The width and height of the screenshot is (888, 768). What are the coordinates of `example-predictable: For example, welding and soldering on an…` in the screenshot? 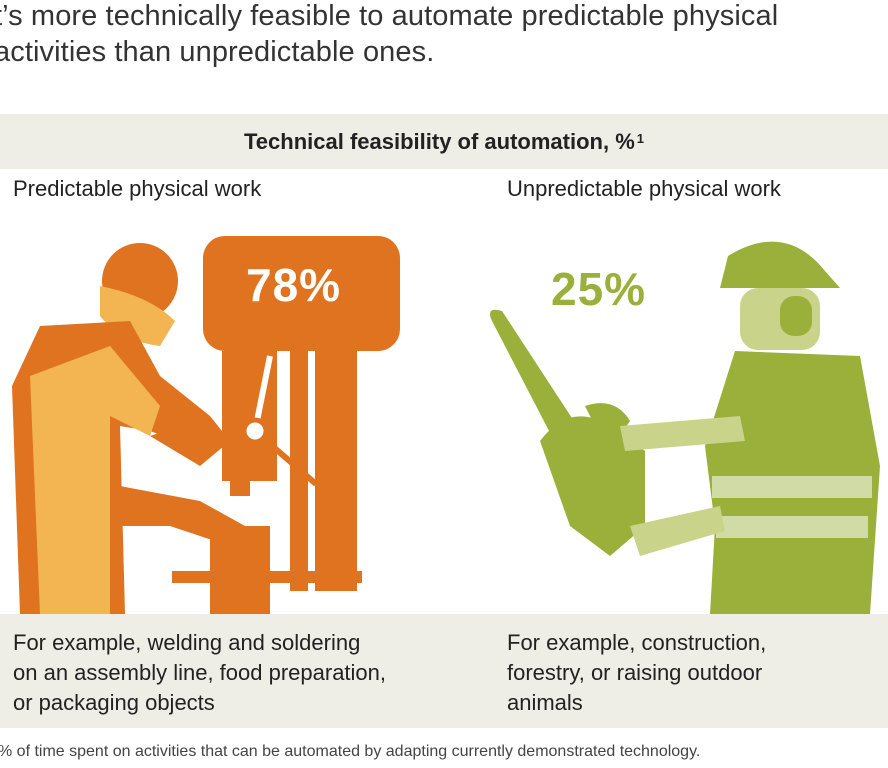 It's located at (200, 672).